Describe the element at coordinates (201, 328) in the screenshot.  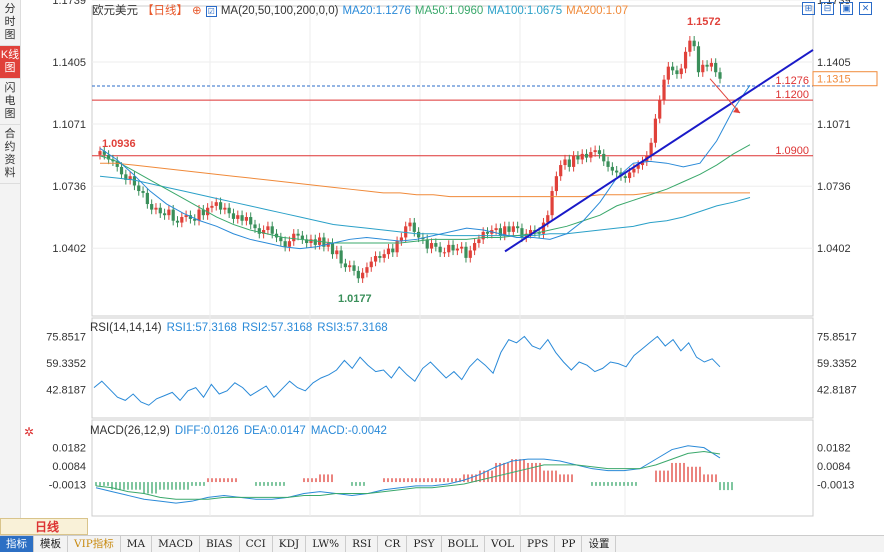
I see `rsi1-label: RSI1:57.3168` at that location.